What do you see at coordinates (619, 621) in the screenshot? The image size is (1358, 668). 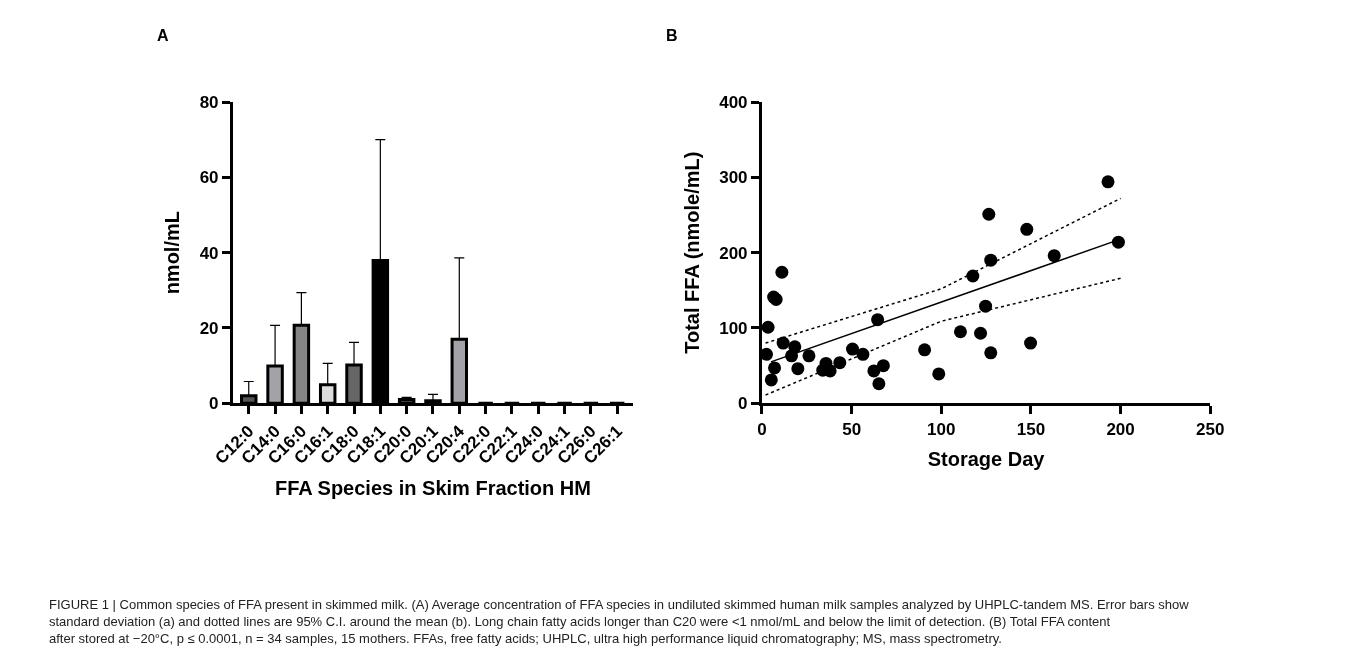 I see `caption: FIGURE 1 | Common species of FFA present in skimmed milk. (A) Average concentration of FFA species in undiluted skimmed human milk samples analyzed by UHPLC-tandem MS. Error bars show standard deviation (a) and dotted lines are 95% C.I. around the mean (b). Long chain fatty acids longer than C20 were <1 nmol/mL and below the limit of detection. (B) Total FFA content after stored at −20°C, p ≤ 0.0001, n = 34 samples, 15 mothers. FFAs, free fatty acids; UHPLC, ultra high performance liquid chromatography; MS, mass spectrometry.` at bounding box center [619, 621].